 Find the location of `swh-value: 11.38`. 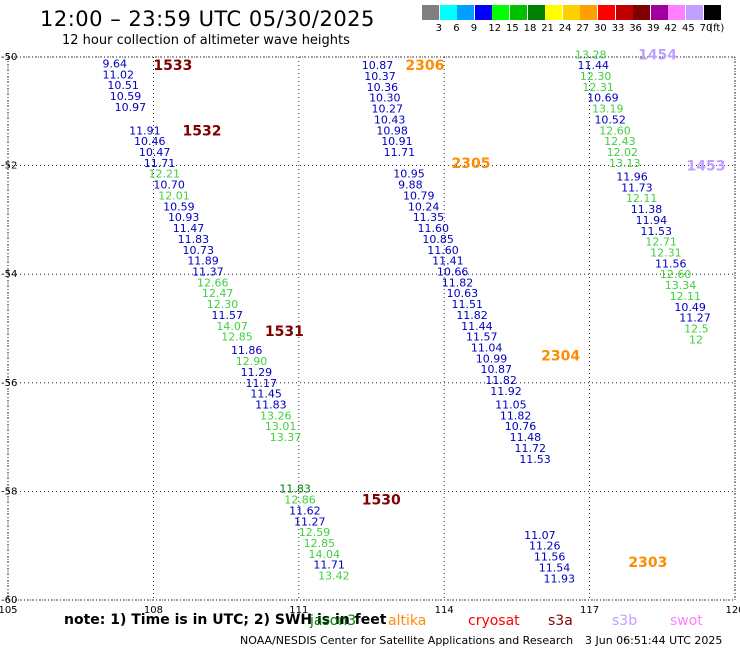

swh-value: 11.38 is located at coordinates (647, 209).